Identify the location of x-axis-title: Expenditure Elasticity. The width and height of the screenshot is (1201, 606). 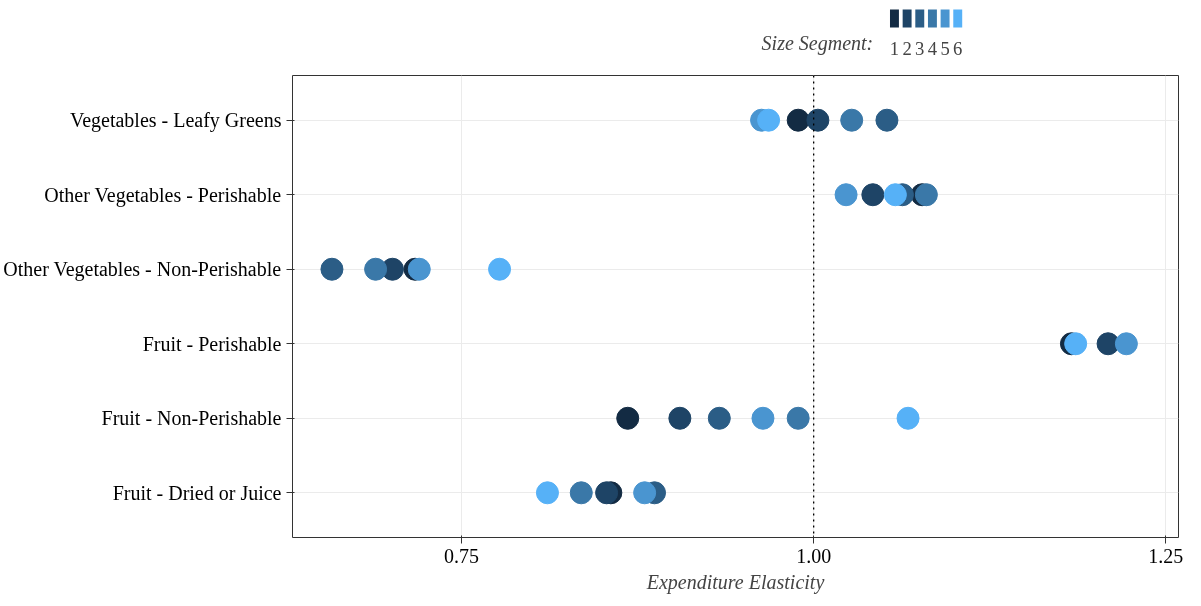
(735, 582).